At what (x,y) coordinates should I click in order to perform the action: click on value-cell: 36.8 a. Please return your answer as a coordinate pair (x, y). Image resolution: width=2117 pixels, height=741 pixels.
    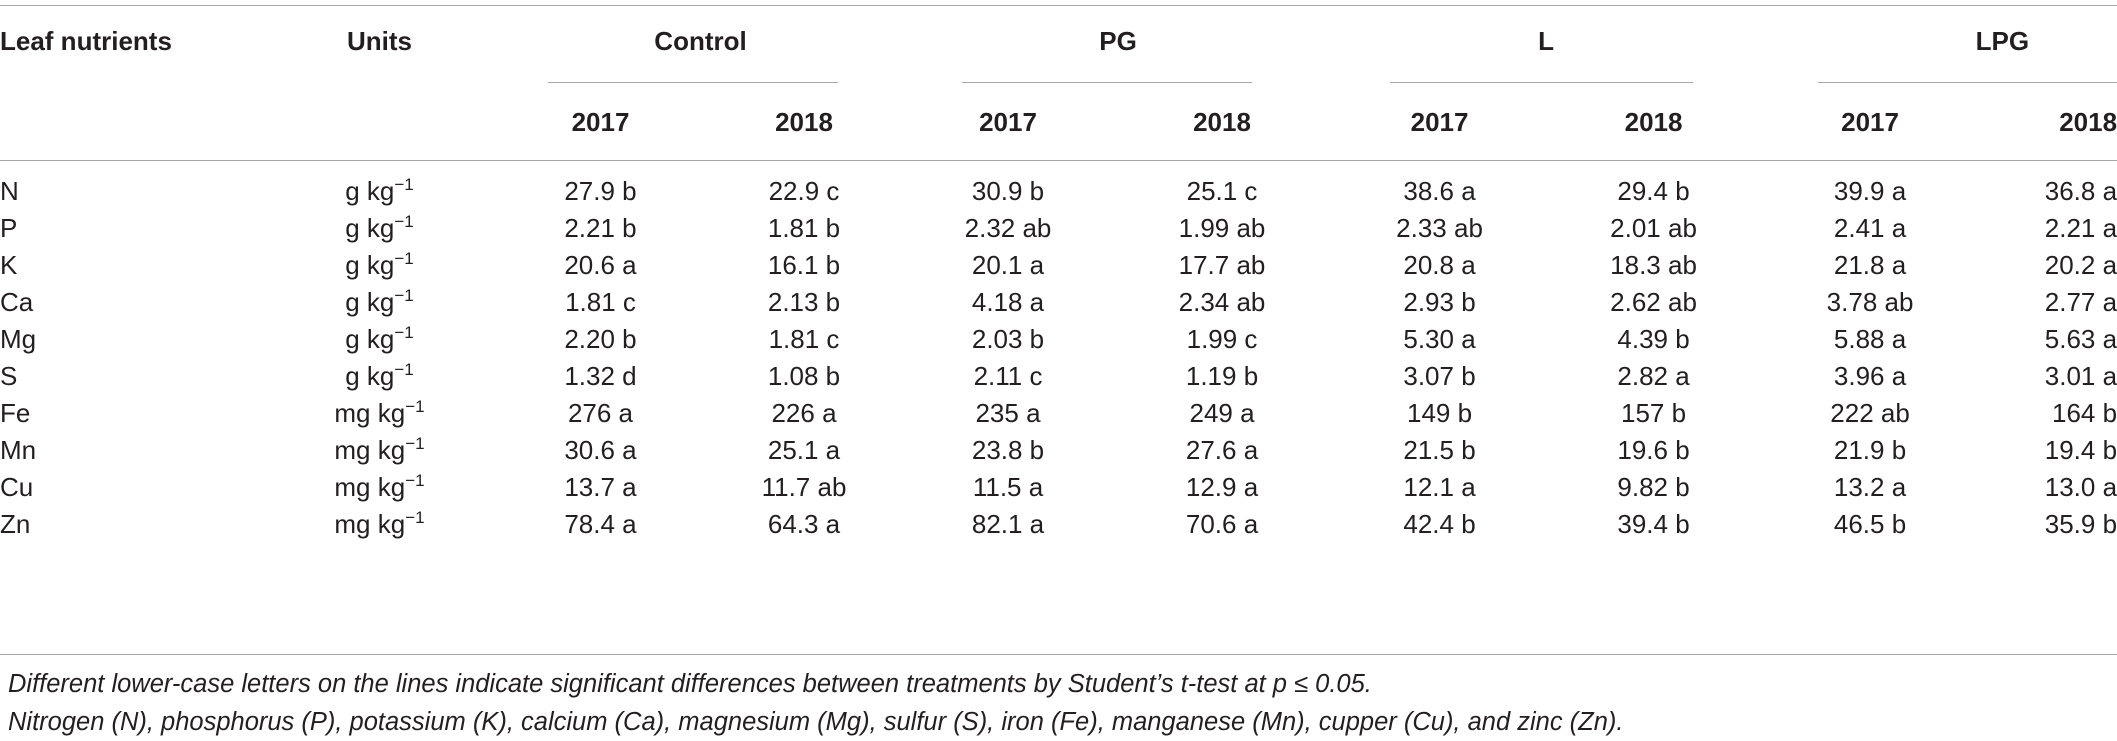
    Looking at the image, I should click on (2080, 191).